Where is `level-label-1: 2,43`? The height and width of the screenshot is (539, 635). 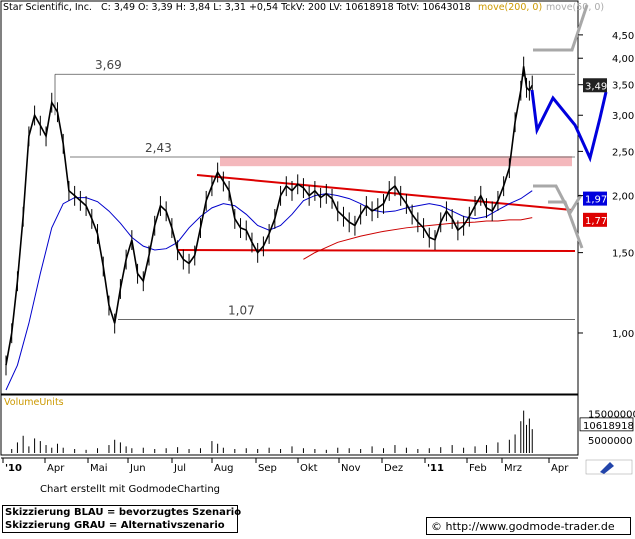 level-label-1: 2,43 is located at coordinates (158, 148).